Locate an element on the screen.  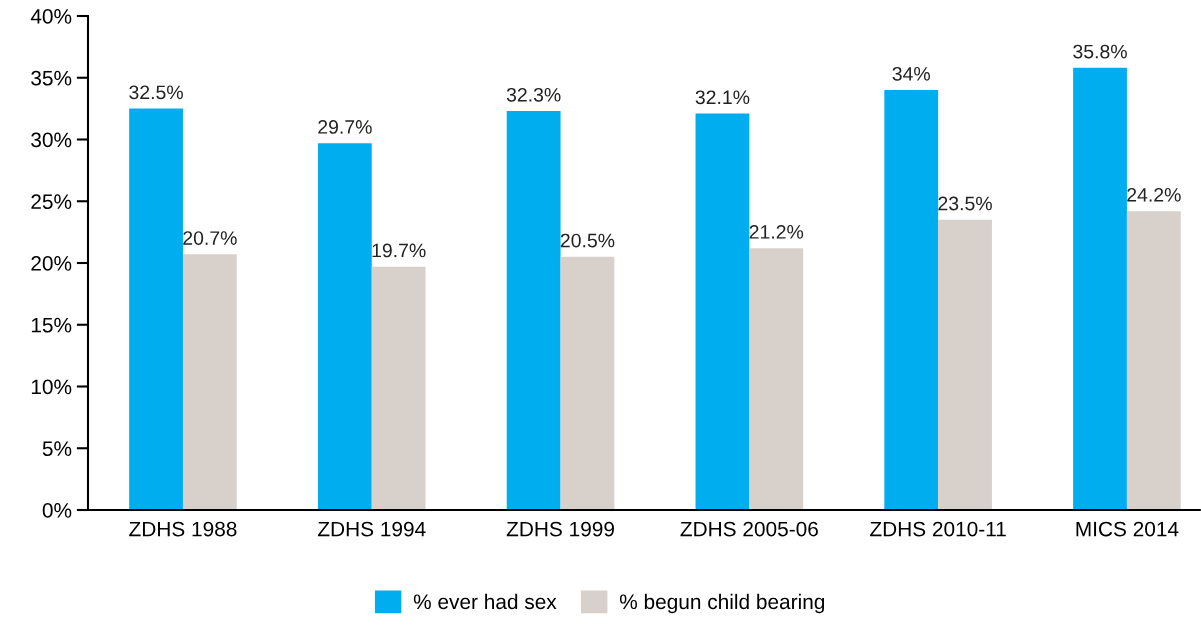
x-tick-label: MICS 2014 is located at coordinates (1127, 529).